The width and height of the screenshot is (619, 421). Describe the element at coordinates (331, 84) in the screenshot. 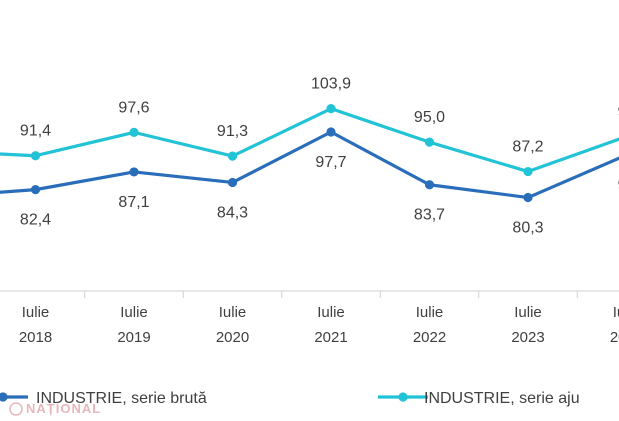

I see `data-label: 103,9` at that location.